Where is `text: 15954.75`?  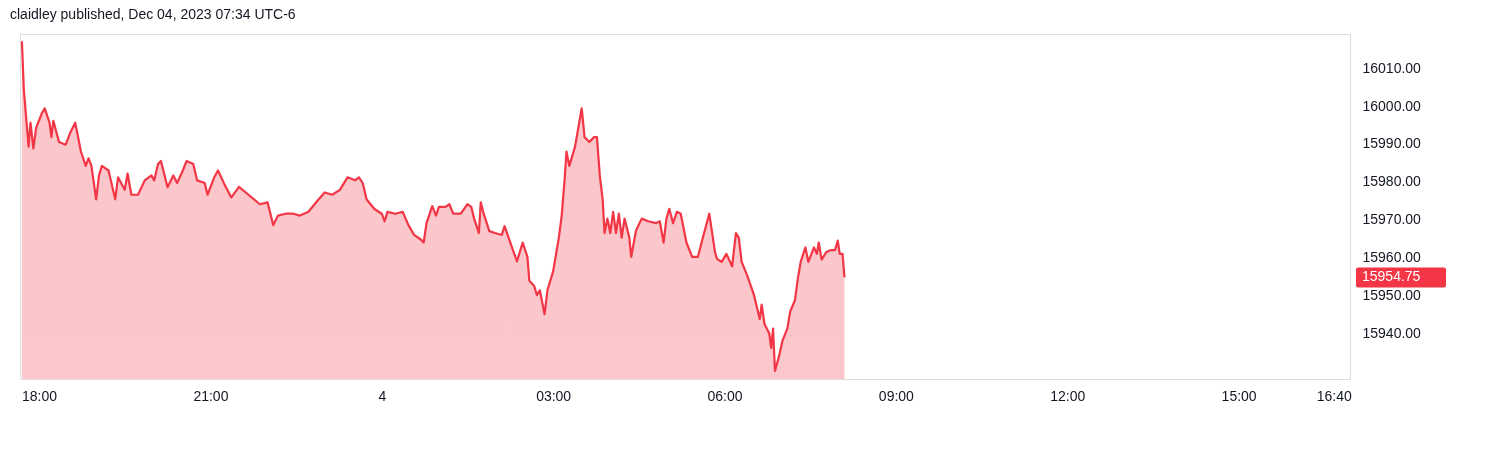 text: 15954.75 is located at coordinates (1391, 276).